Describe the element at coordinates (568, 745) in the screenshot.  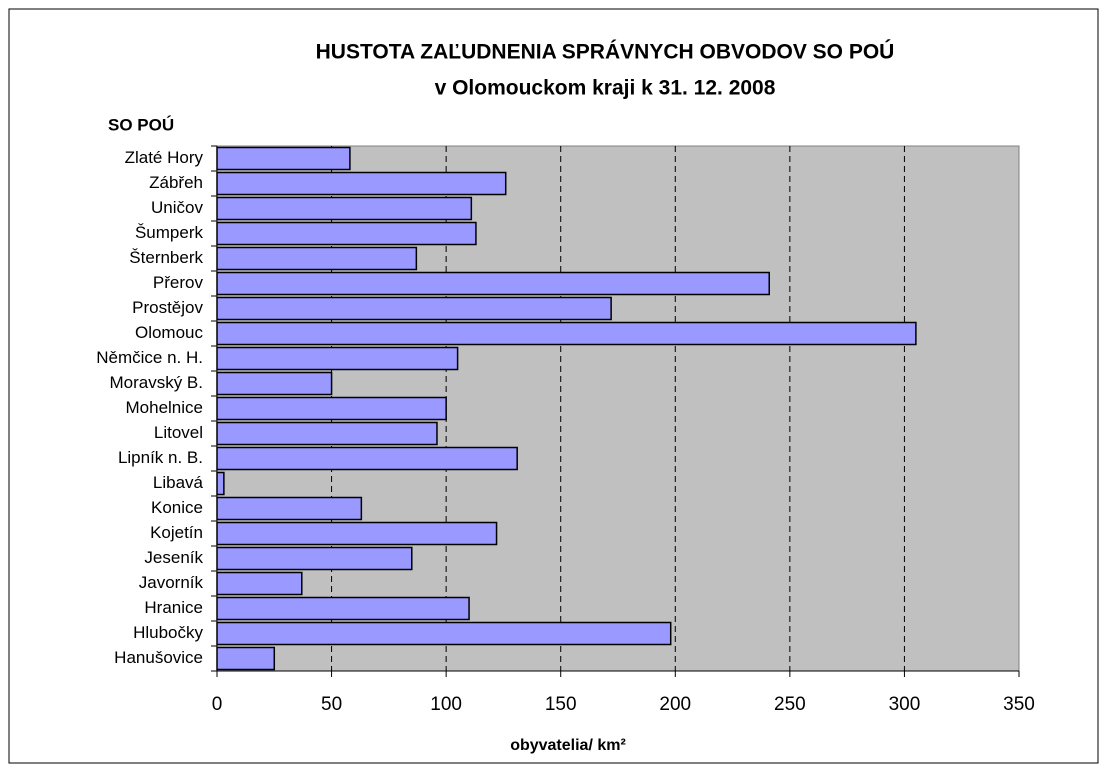
I see `x-axis-label: obyvatelia/ km²` at that location.